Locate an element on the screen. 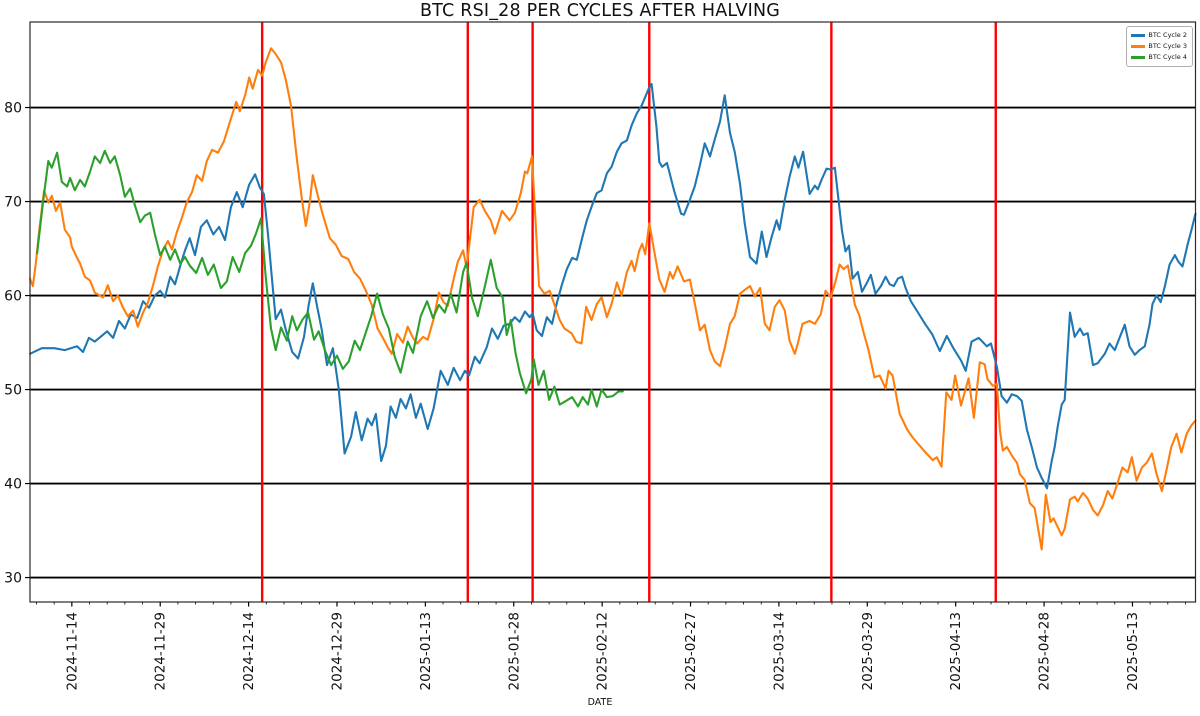  x-tick-label-2024-12-29: 2024-12-29 is located at coordinates (337, 651).